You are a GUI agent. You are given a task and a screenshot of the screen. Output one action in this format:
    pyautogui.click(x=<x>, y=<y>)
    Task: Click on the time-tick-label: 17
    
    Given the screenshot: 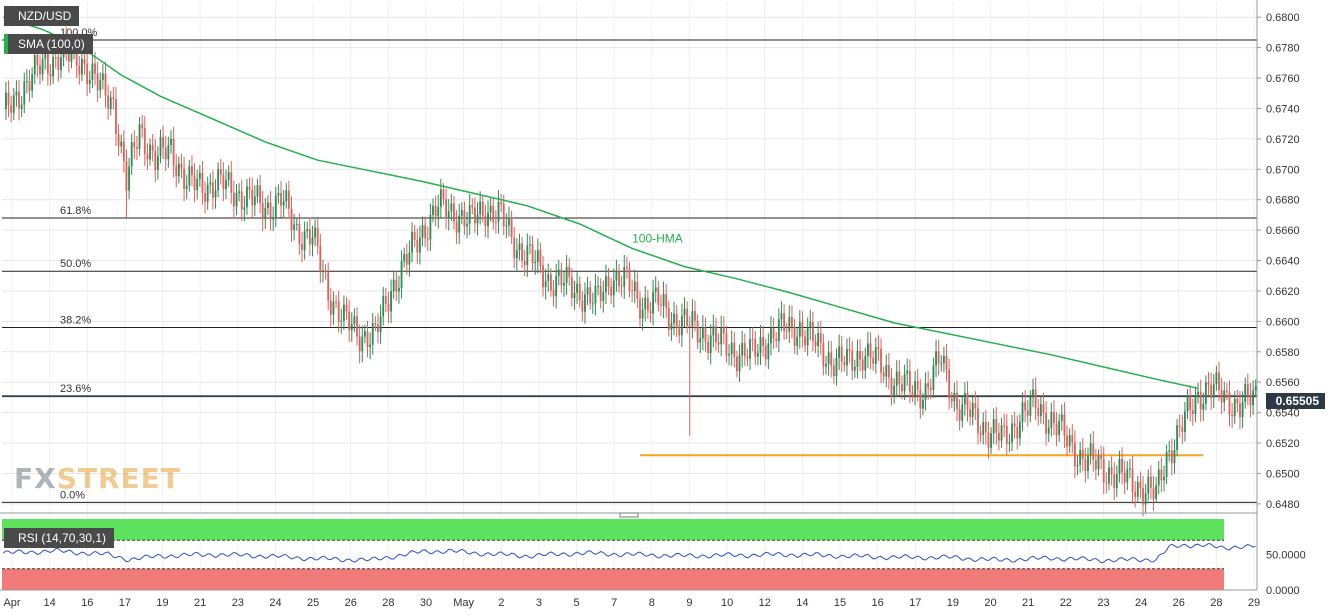 What is the action you would take?
    pyautogui.click(x=125, y=603)
    